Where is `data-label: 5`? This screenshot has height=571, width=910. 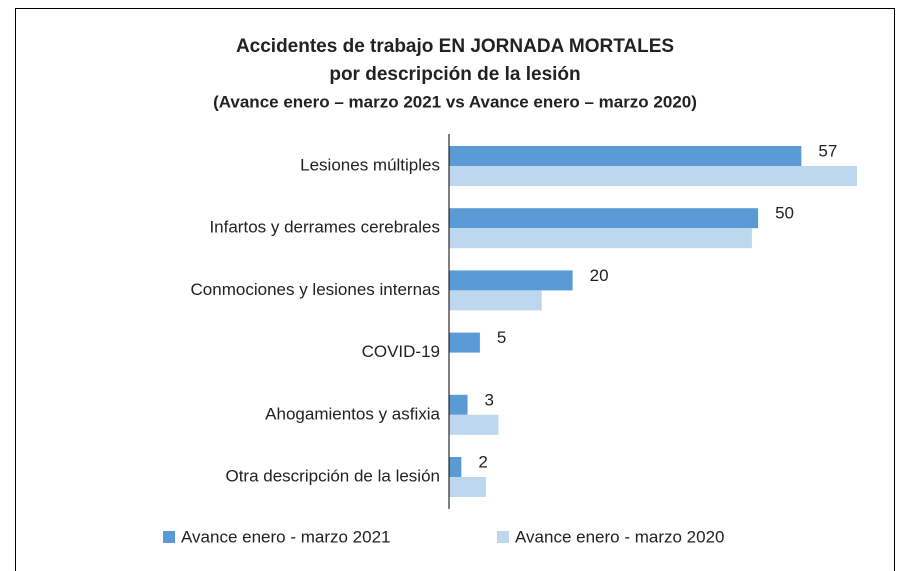
data-label: 5 is located at coordinates (501, 337).